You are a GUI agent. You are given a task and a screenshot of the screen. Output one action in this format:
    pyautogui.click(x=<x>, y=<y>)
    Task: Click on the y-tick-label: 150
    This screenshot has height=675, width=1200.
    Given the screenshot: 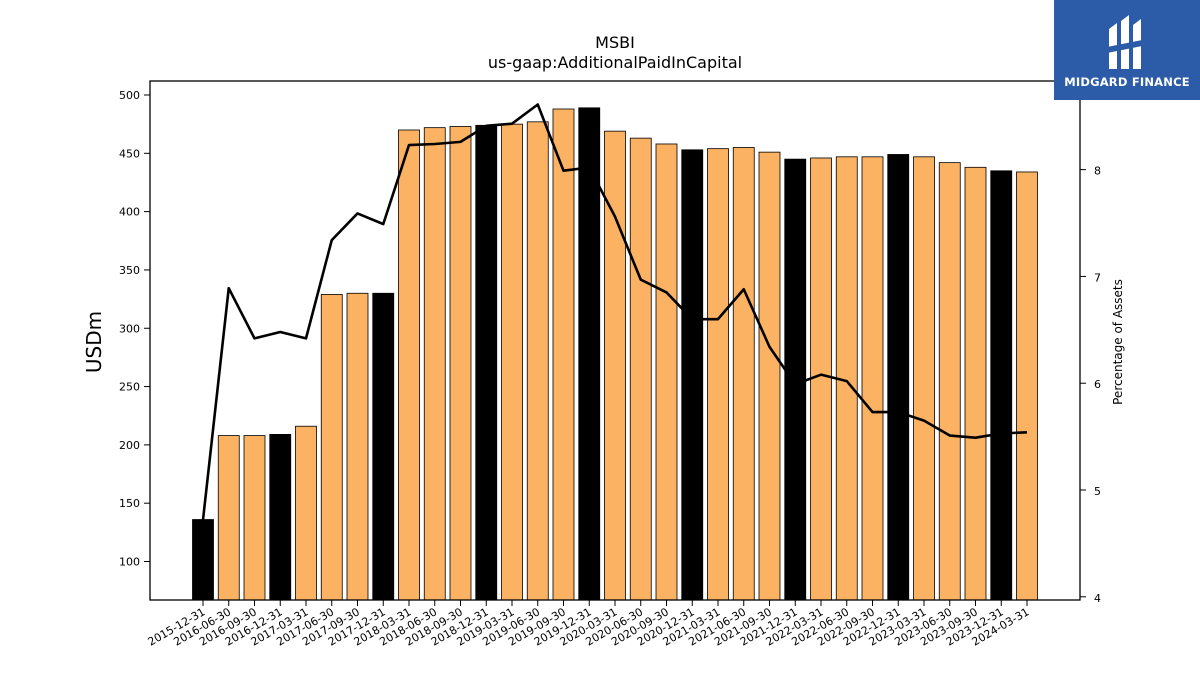 What is the action you would take?
    pyautogui.click(x=129, y=503)
    